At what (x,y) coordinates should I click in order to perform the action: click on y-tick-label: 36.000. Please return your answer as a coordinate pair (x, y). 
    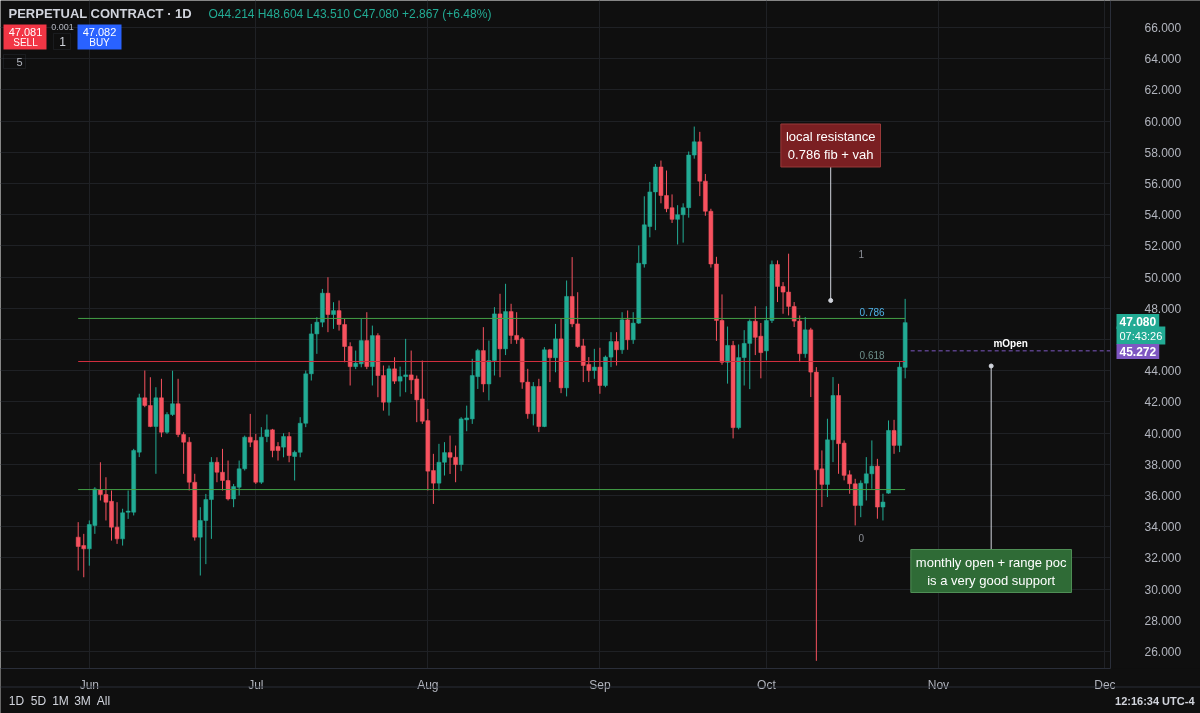
    Looking at the image, I should click on (1163, 495).